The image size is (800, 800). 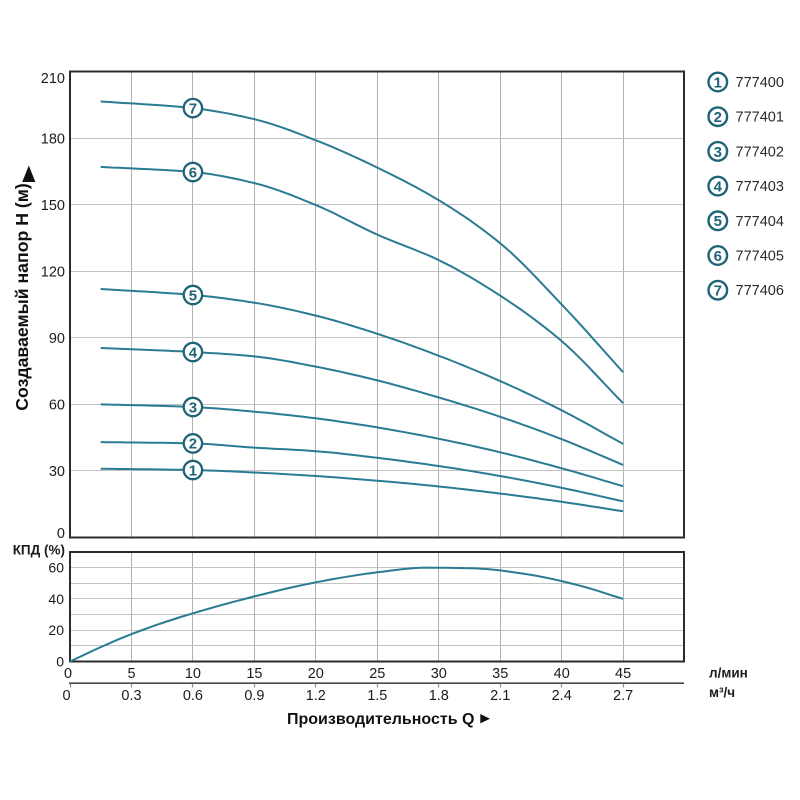 What do you see at coordinates (562, 696) in the screenshot?
I see `svg-text: 2.4` at bounding box center [562, 696].